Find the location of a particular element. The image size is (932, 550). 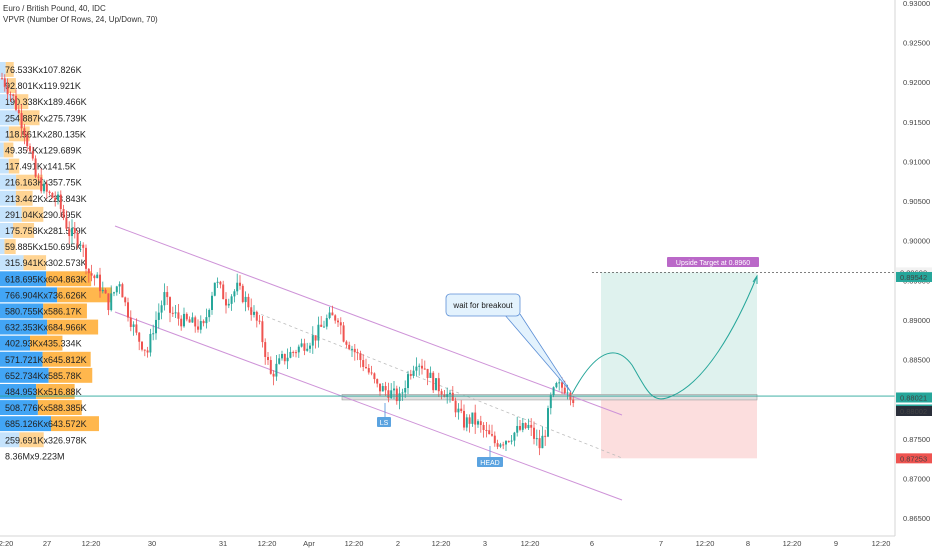

head-label: HEAD is located at coordinates (490, 456).